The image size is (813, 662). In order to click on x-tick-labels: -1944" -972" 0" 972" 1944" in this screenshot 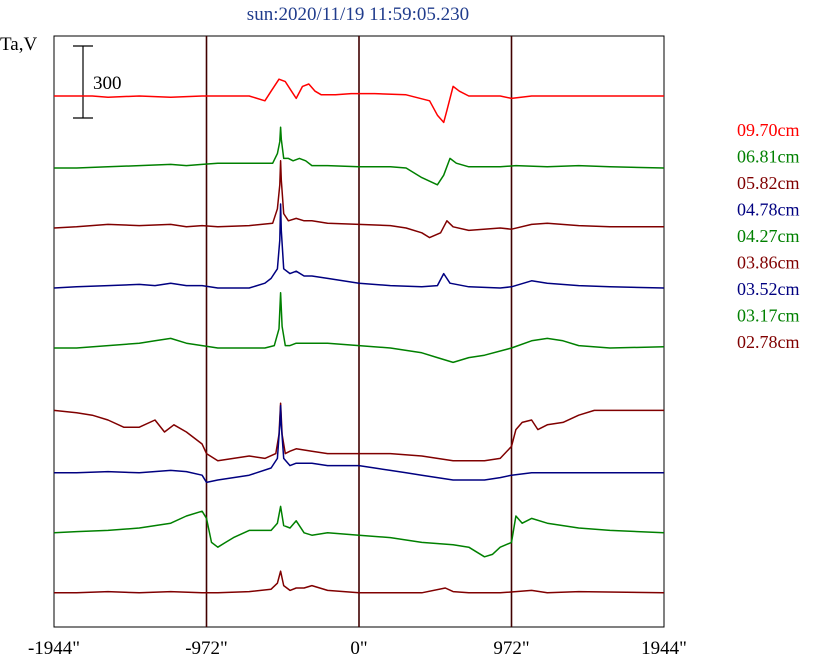, I will do `click(357, 648)`.